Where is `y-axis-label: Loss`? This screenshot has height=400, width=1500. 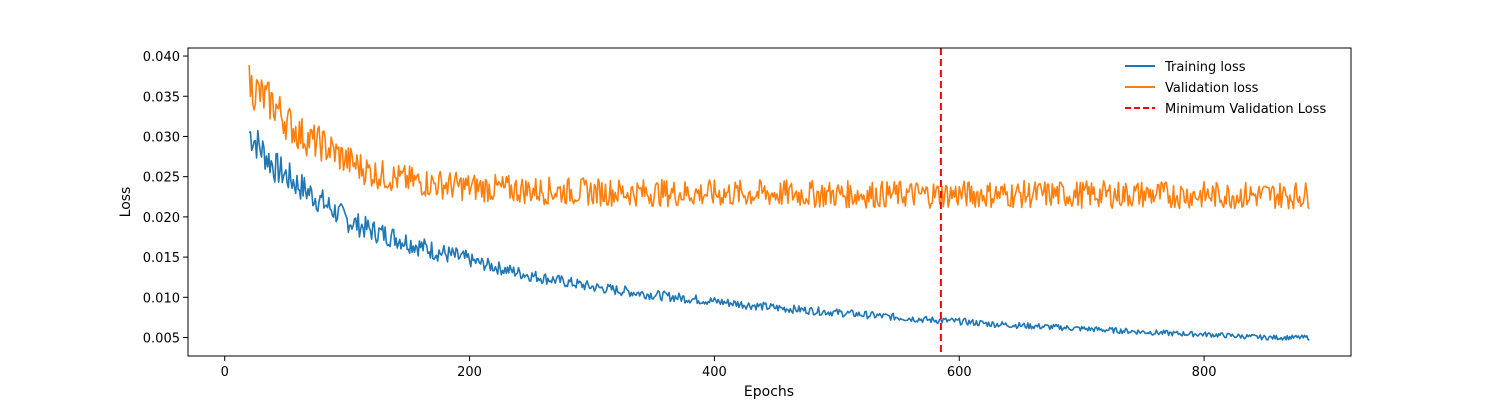 y-axis-label: Loss is located at coordinates (126, 202).